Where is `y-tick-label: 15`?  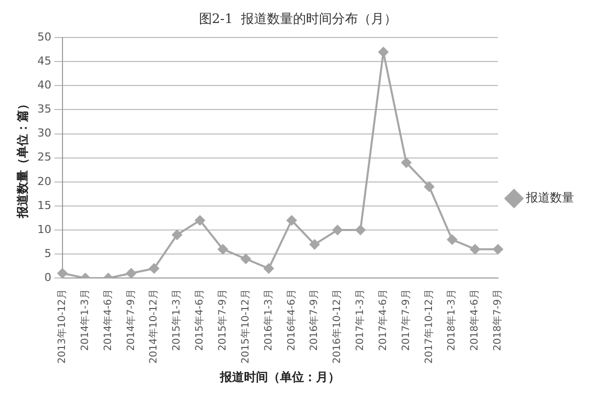 y-tick-label: 15 is located at coordinates (44, 205).